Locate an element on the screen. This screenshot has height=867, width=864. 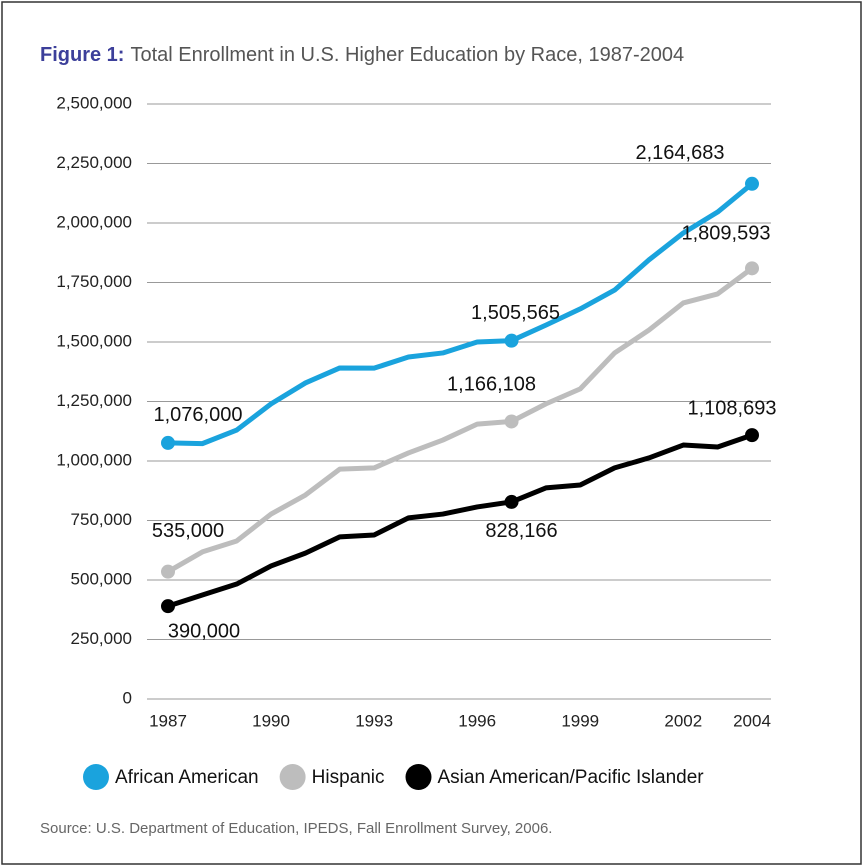
legend-label: Hispanic is located at coordinates (348, 777).